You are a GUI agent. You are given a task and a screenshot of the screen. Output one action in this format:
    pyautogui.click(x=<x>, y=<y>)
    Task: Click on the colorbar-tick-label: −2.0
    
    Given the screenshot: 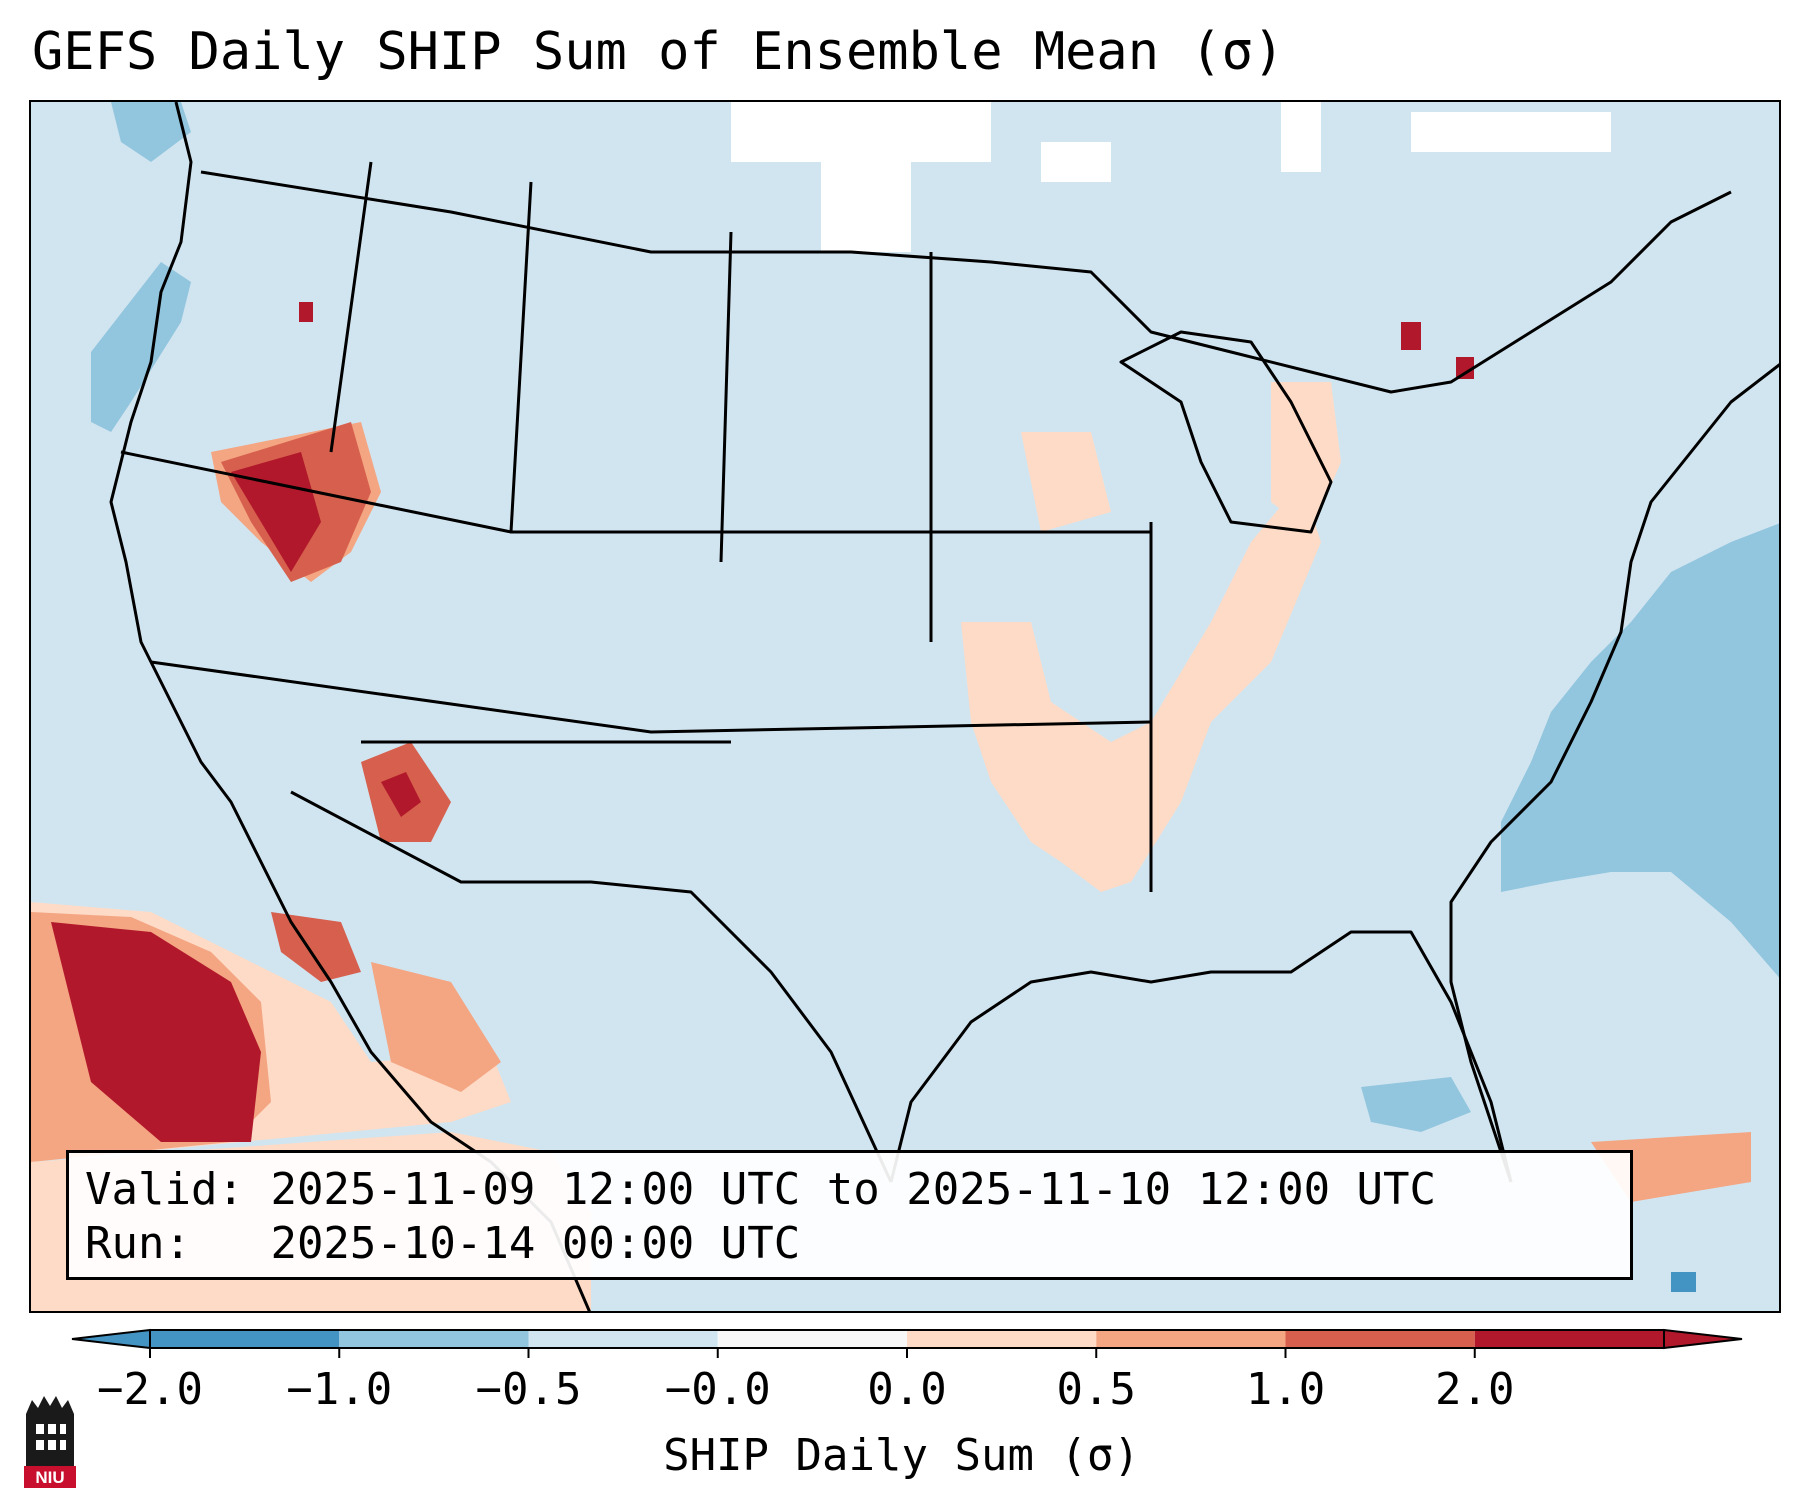 What is the action you would take?
    pyautogui.click(x=150, y=1389)
    